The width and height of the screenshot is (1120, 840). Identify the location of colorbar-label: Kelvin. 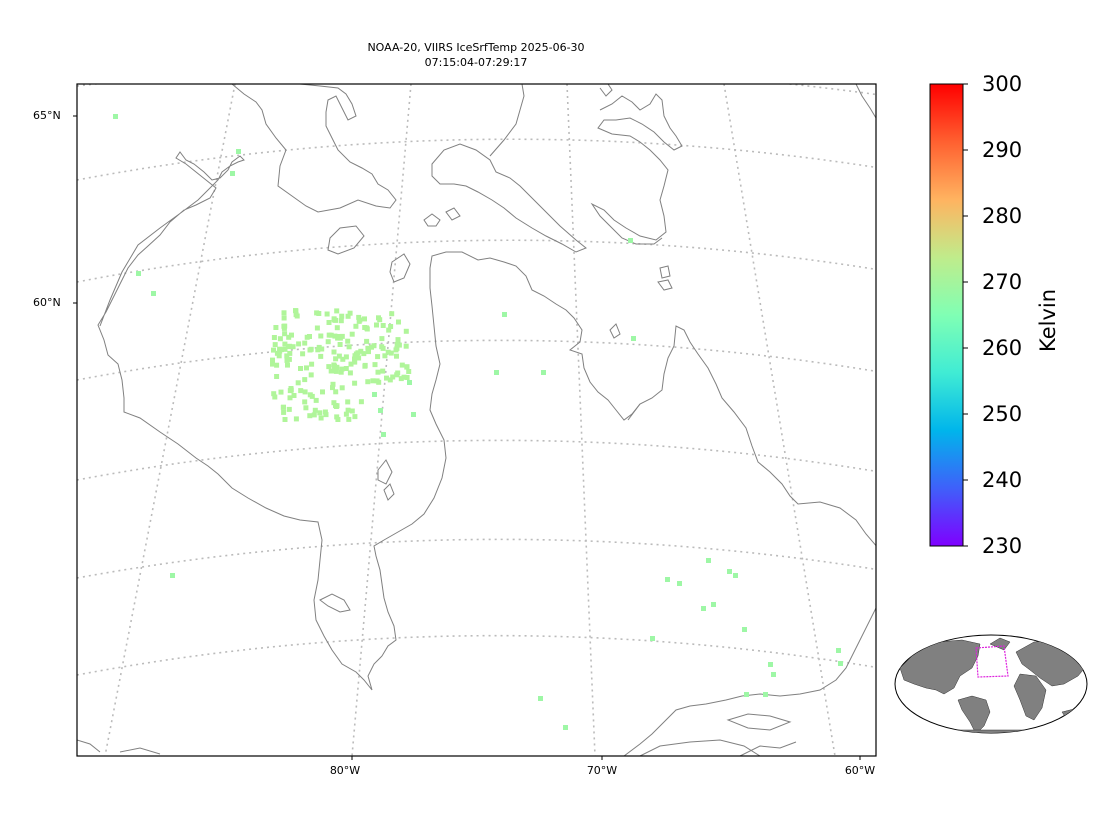
(1048, 320).